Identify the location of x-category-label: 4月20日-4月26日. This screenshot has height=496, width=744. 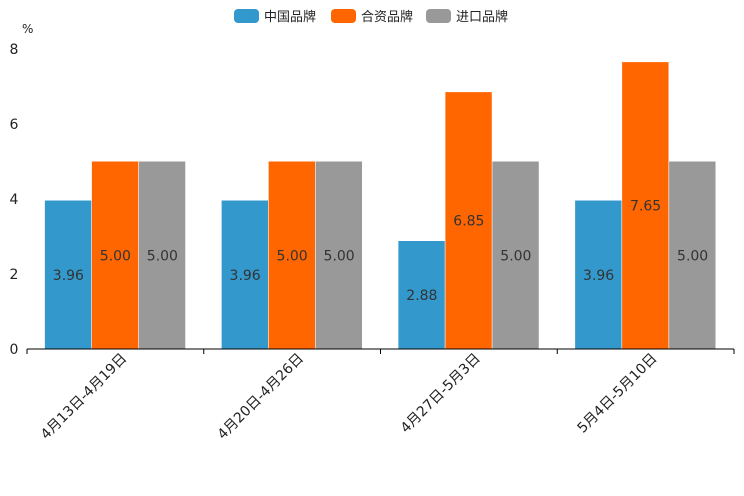
(261, 397).